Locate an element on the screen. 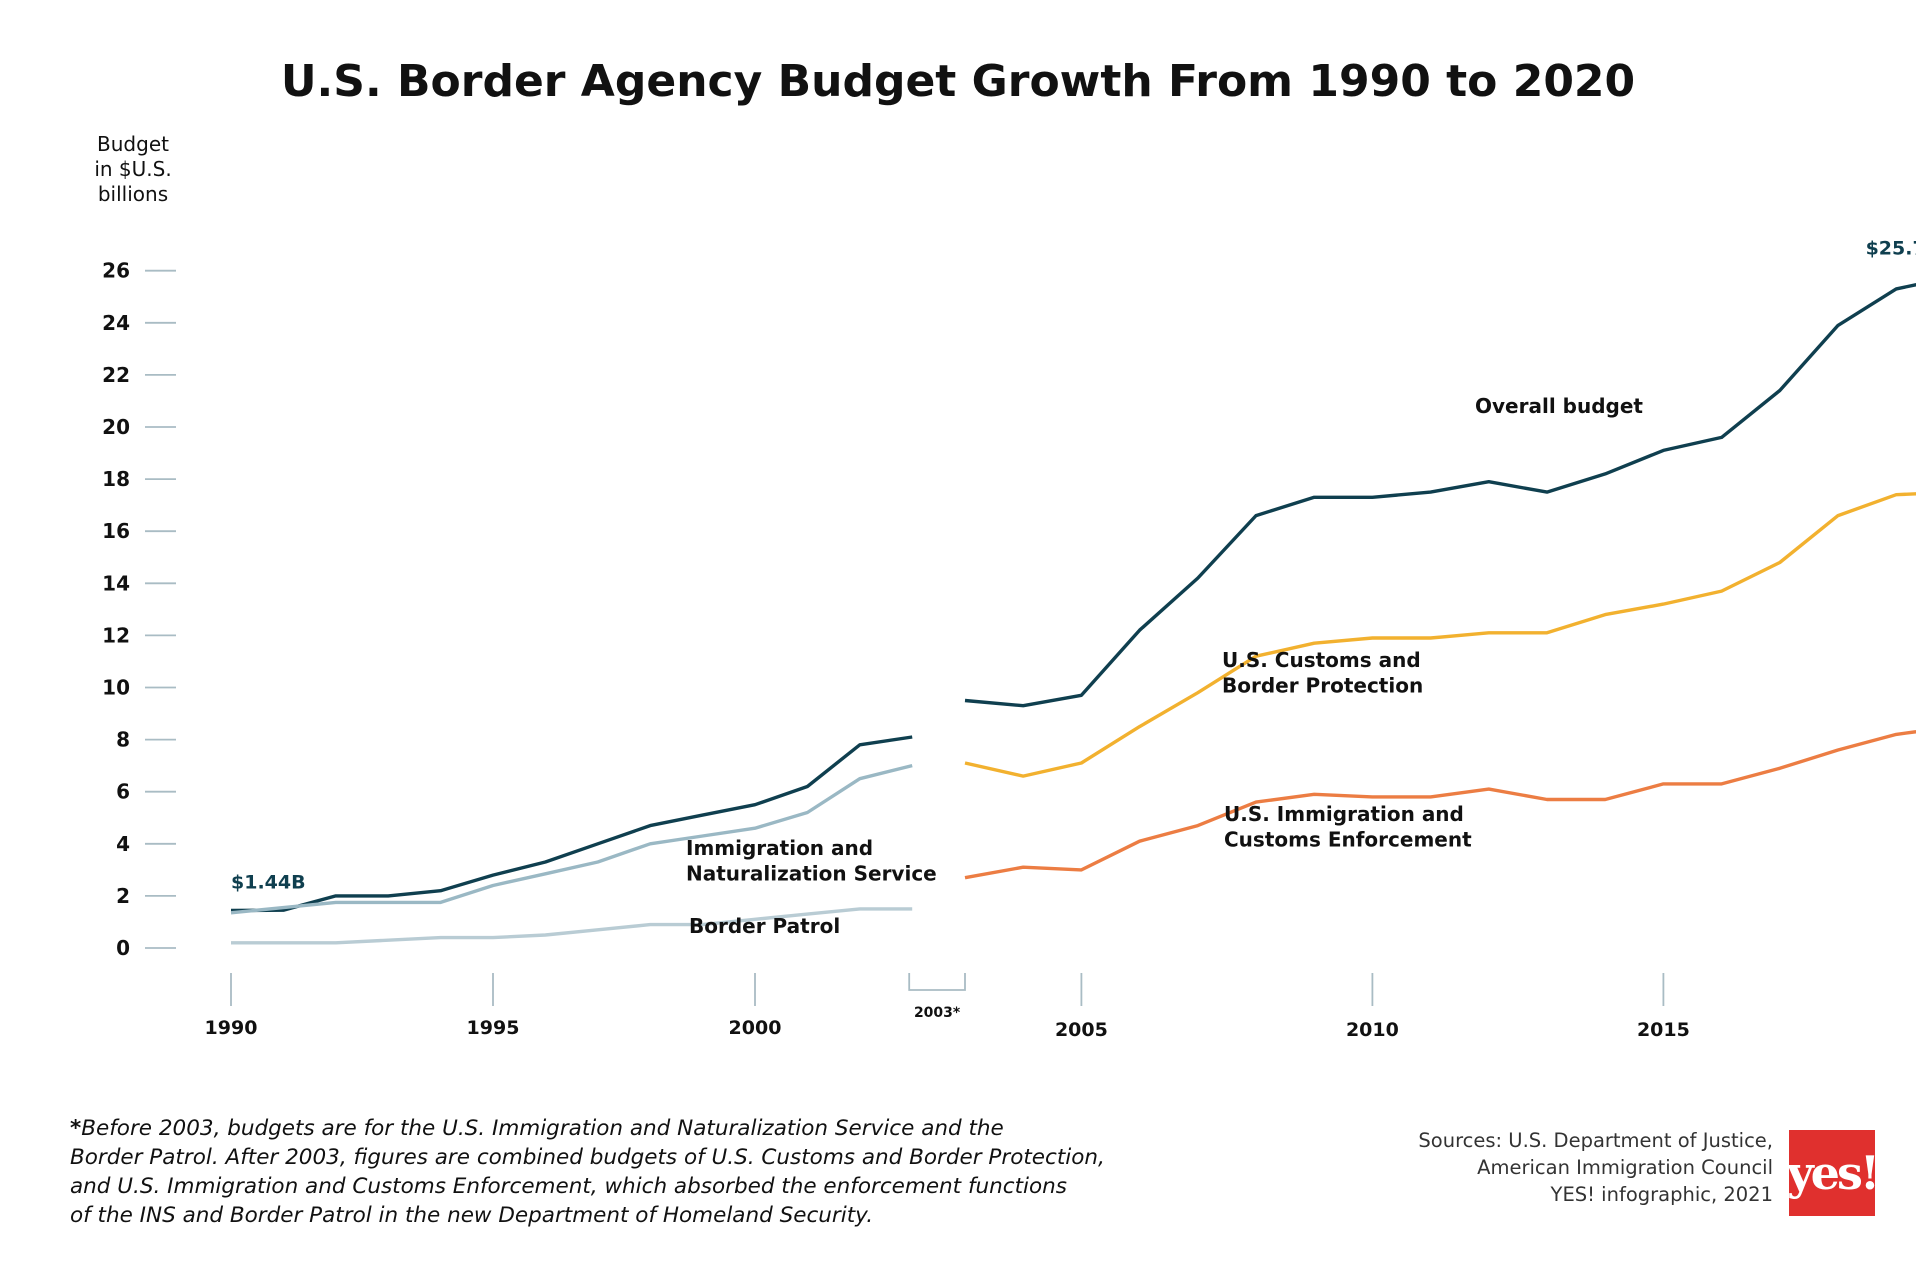 Image resolution: width=1916 pixels, height=1263 pixels. footnote-star: * is located at coordinates (76, 1128).